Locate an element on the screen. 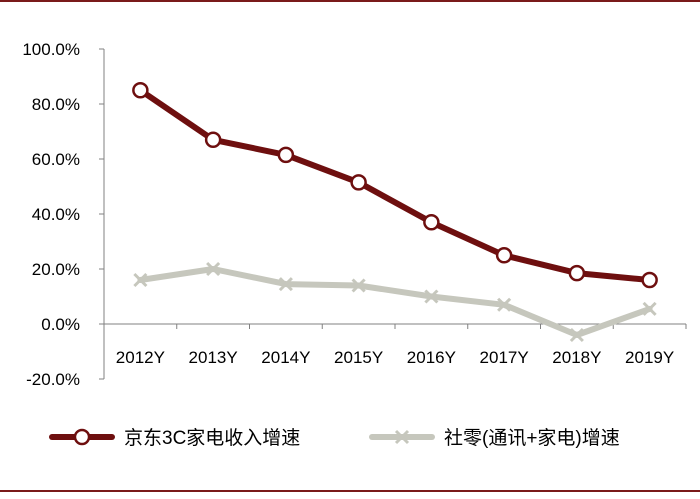  y-tick-label: 100.0% is located at coordinates (51, 49).